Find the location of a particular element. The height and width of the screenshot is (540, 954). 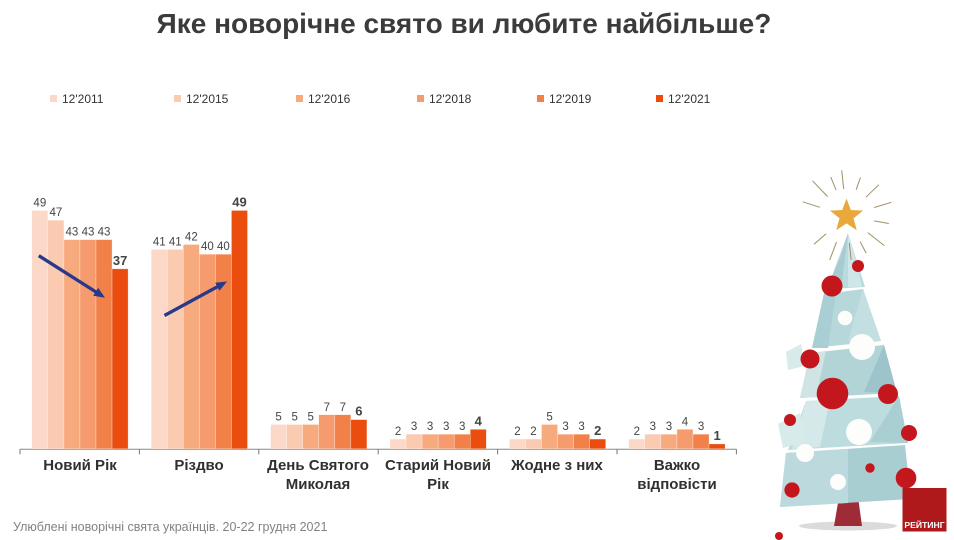

svg-text: 1 is located at coordinates (716, 435).